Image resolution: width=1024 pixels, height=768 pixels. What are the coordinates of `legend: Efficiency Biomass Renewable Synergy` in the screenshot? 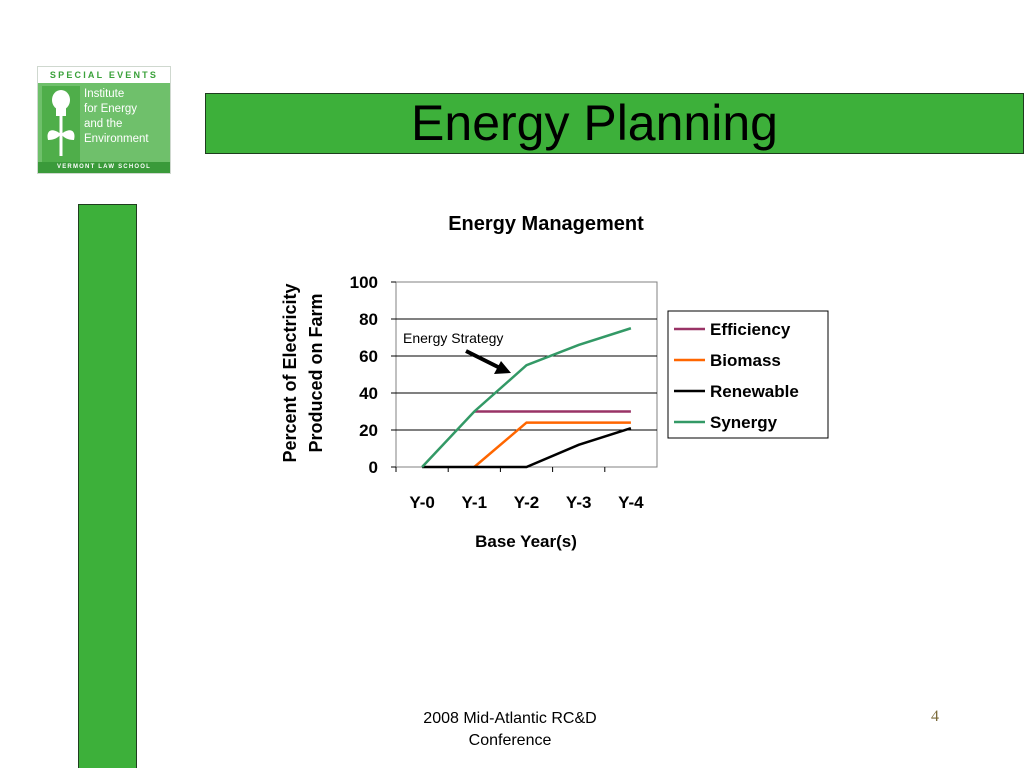 It's located at (748, 374).